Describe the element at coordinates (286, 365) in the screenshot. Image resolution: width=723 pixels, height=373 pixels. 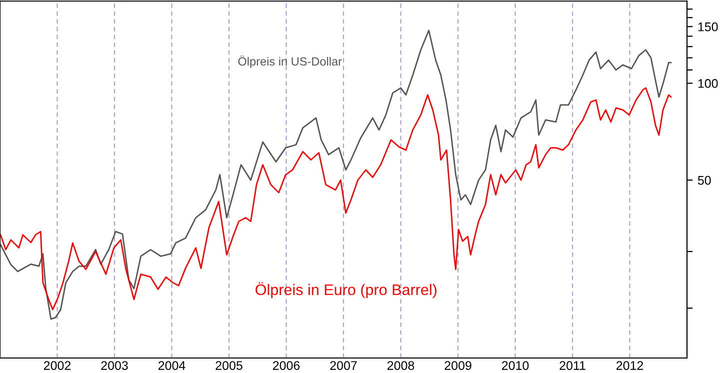
I see `x-tick-label: 2006` at that location.